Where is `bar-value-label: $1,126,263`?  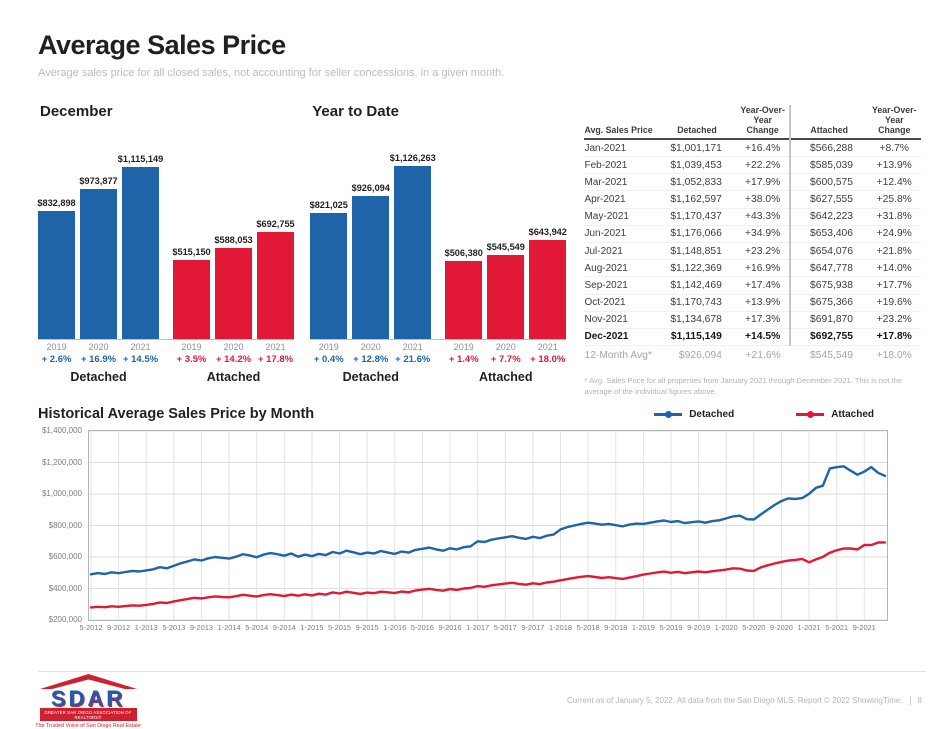
bar-value-label: $1,126,263 is located at coordinates (412, 157).